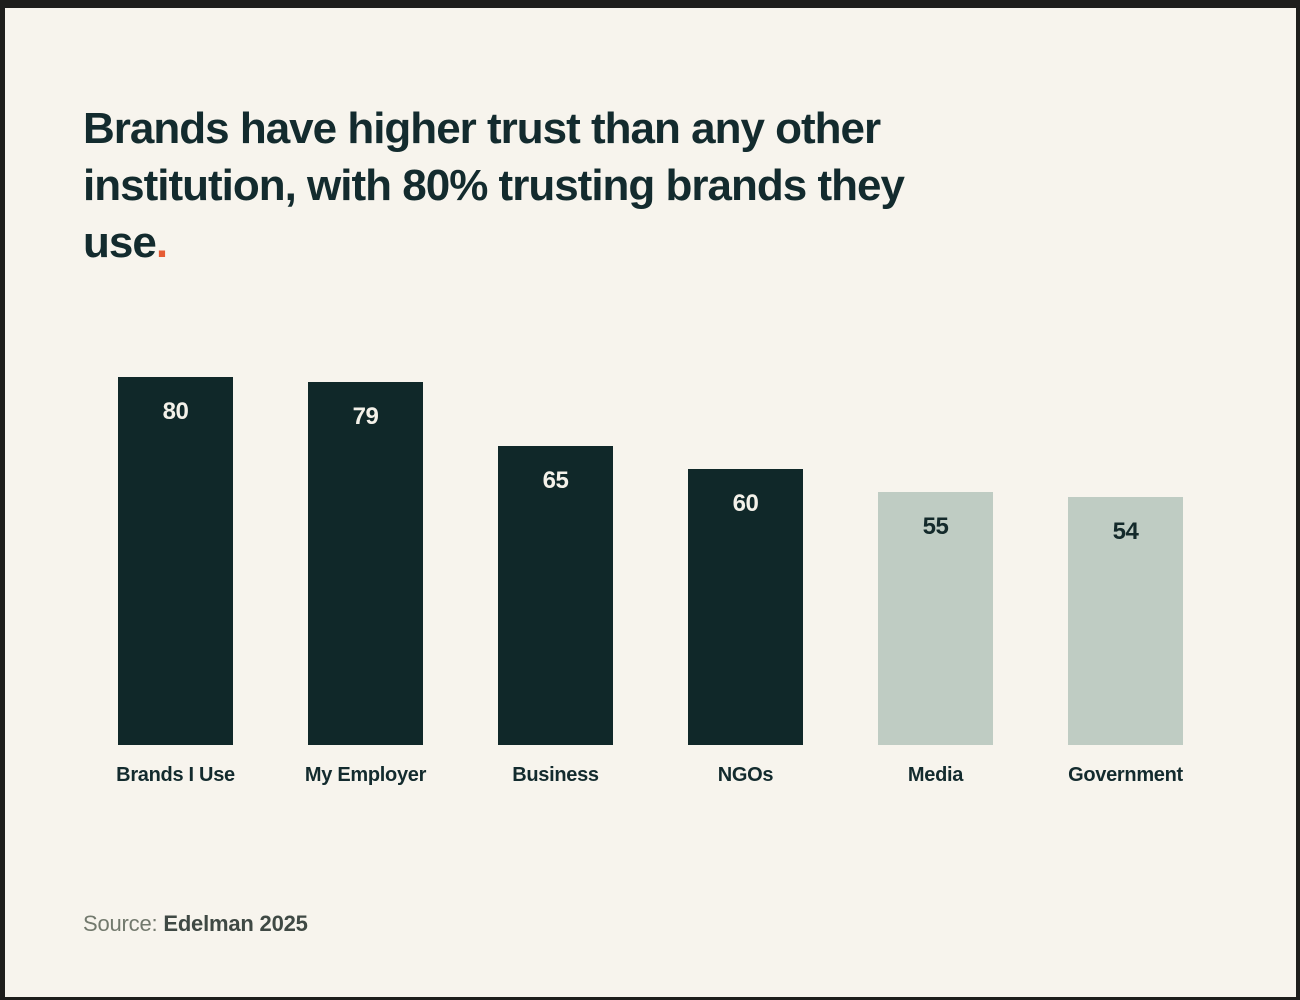 The image size is (1300, 1000). I want to click on bar-column: 65 Business, so click(555, 582).